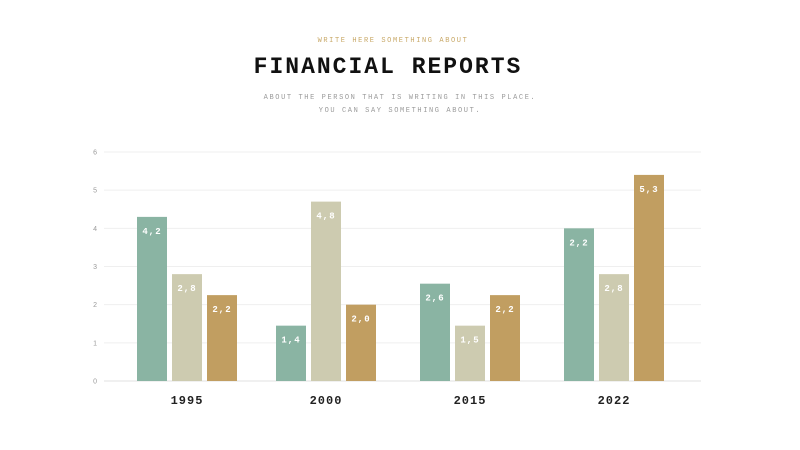 The width and height of the screenshot is (800, 450). Describe the element at coordinates (95, 267) in the screenshot. I see `y-tick-label: 3` at that location.